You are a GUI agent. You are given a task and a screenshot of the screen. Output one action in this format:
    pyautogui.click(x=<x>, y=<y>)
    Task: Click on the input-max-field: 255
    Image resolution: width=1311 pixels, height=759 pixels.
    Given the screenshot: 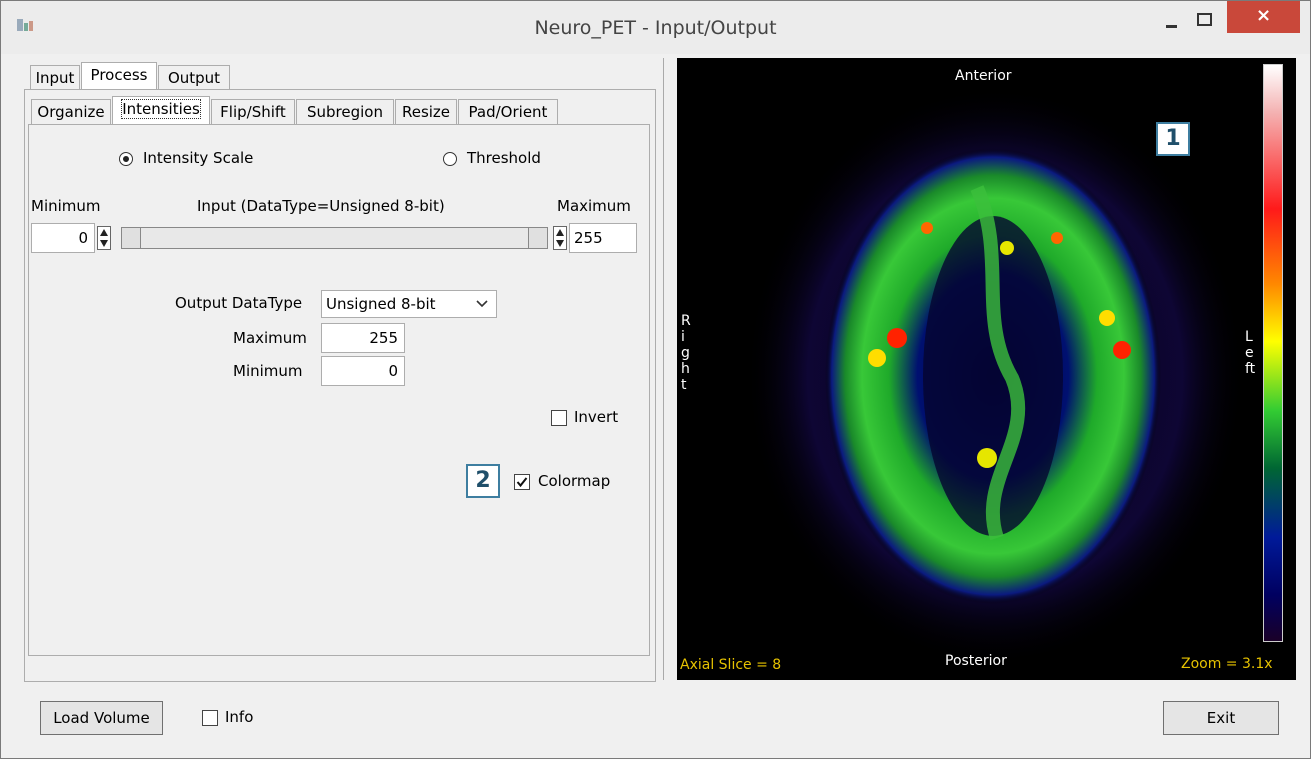 What is the action you would take?
    pyautogui.click(x=603, y=238)
    